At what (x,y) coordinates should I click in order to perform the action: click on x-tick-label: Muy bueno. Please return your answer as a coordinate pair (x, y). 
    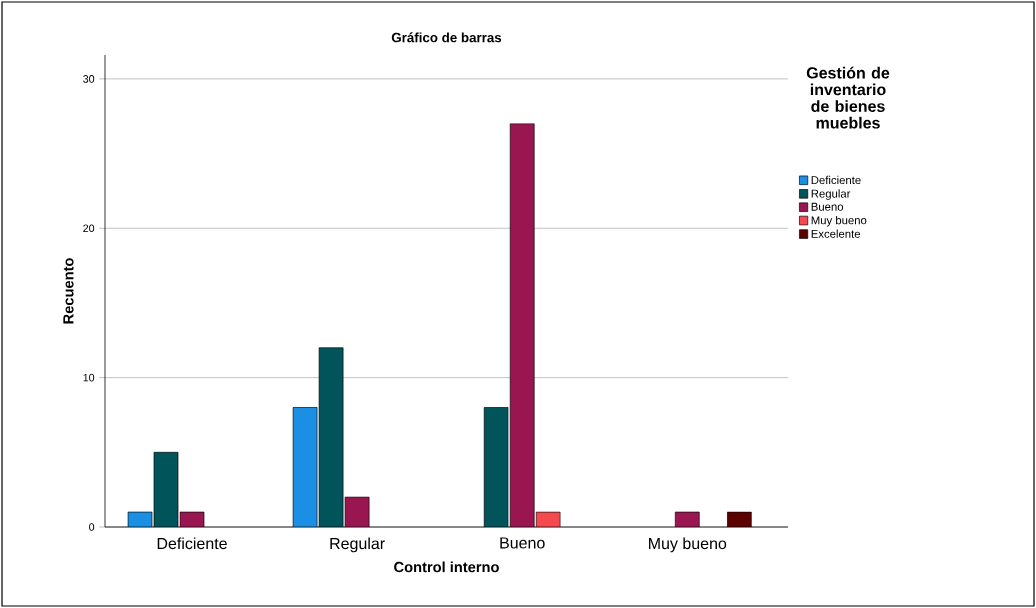
    Looking at the image, I should click on (688, 545).